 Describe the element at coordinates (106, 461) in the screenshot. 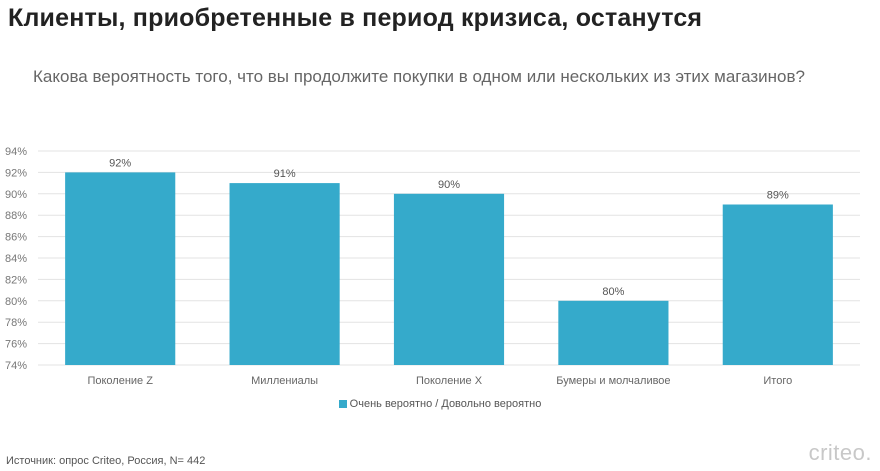

I see `source-note: Источник: опрос Criteo, Россия, N= 442` at that location.